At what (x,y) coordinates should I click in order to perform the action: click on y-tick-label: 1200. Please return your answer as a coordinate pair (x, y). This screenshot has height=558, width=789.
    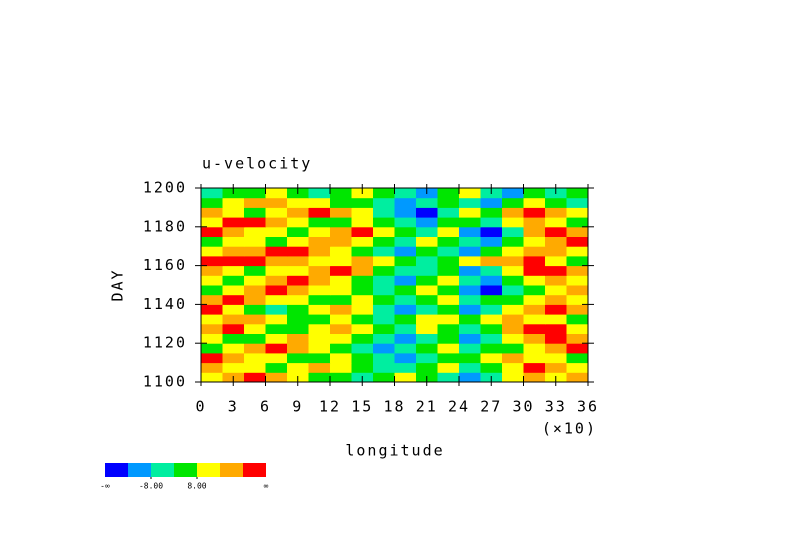
    Looking at the image, I should click on (165, 188).